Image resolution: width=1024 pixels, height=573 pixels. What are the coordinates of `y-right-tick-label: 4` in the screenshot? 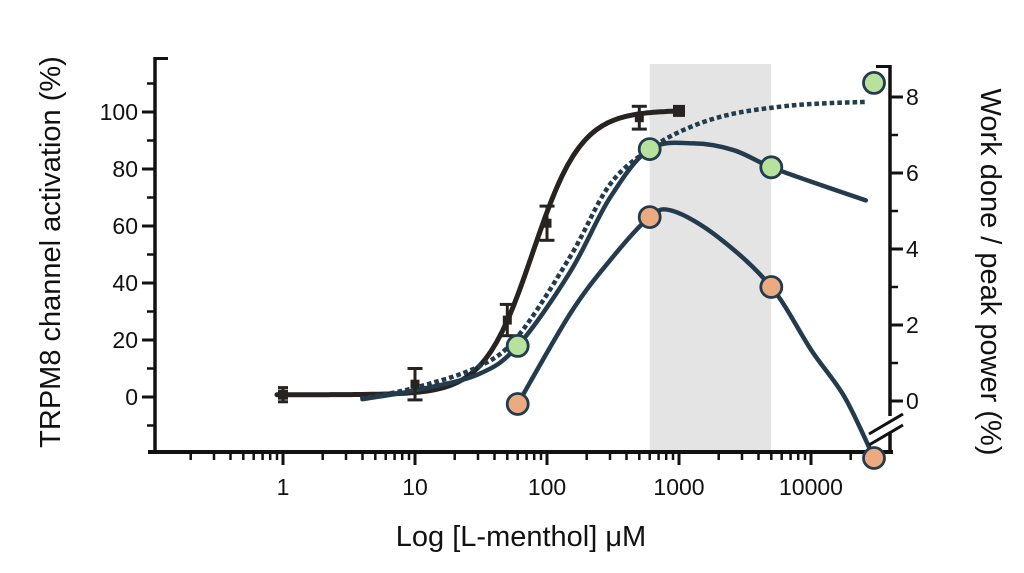 It's located at (912, 249).